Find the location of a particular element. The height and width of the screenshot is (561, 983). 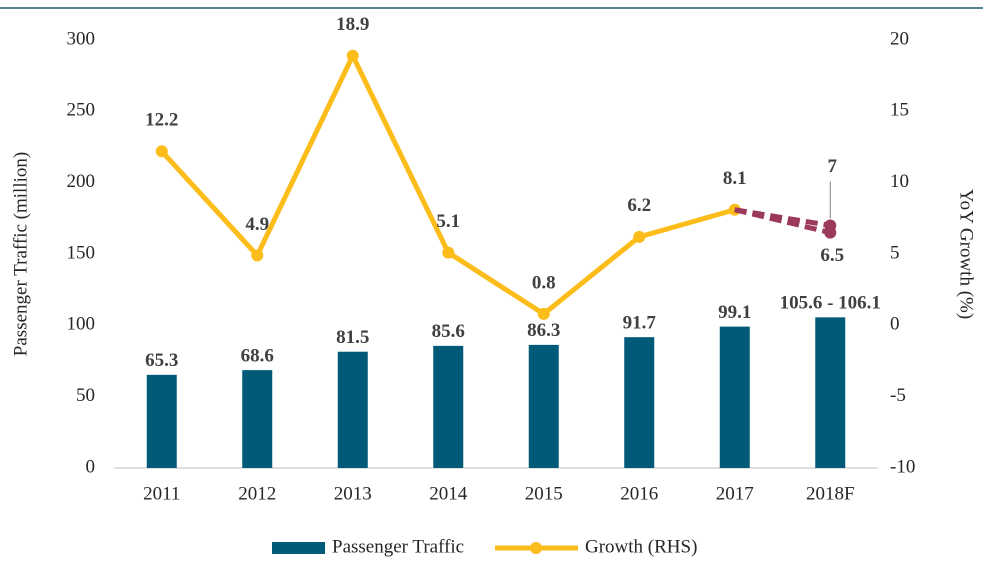

y2-tick-label: 10 is located at coordinates (899, 181).